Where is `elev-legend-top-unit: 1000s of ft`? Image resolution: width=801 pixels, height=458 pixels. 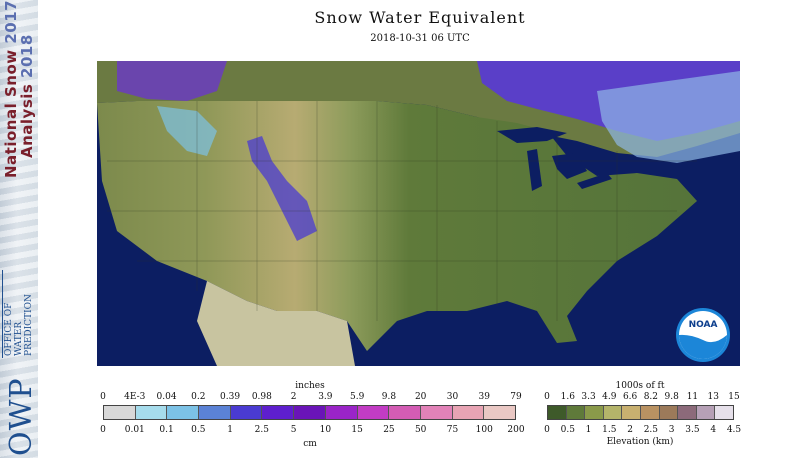 elev-legend-top-unit: 1000s of ft is located at coordinates (640, 386).